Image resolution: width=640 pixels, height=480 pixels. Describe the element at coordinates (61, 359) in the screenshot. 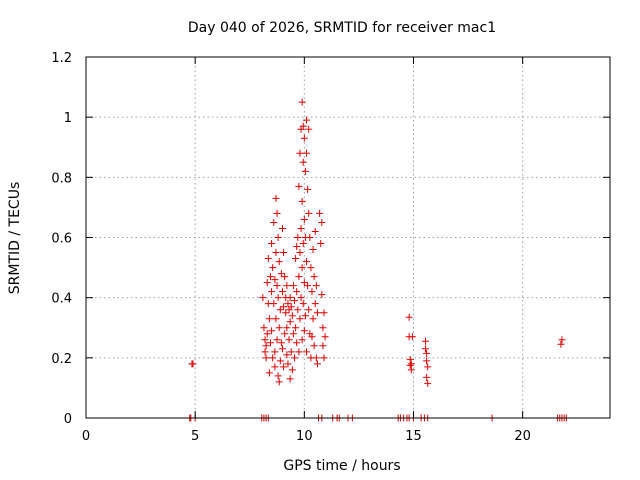

I see `y-tick-label: 0.2` at that location.